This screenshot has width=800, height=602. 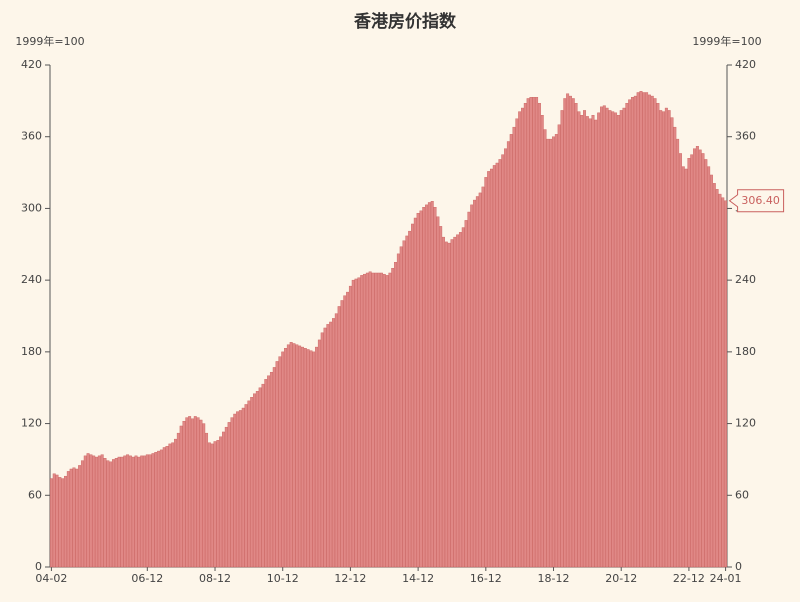 What do you see at coordinates (31, 423) in the screenshot?
I see `y-tick-label: 120` at bounding box center [31, 423].